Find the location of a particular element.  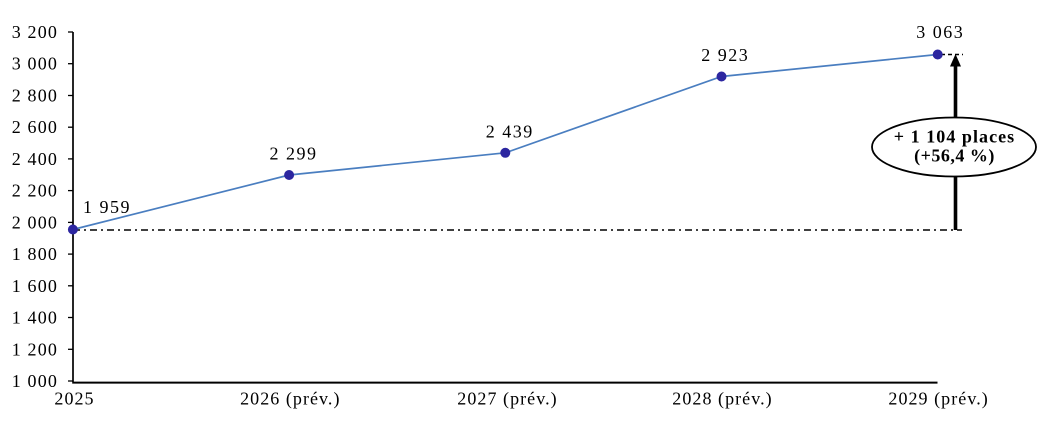

svg-text: 2 439 is located at coordinates (510, 132).